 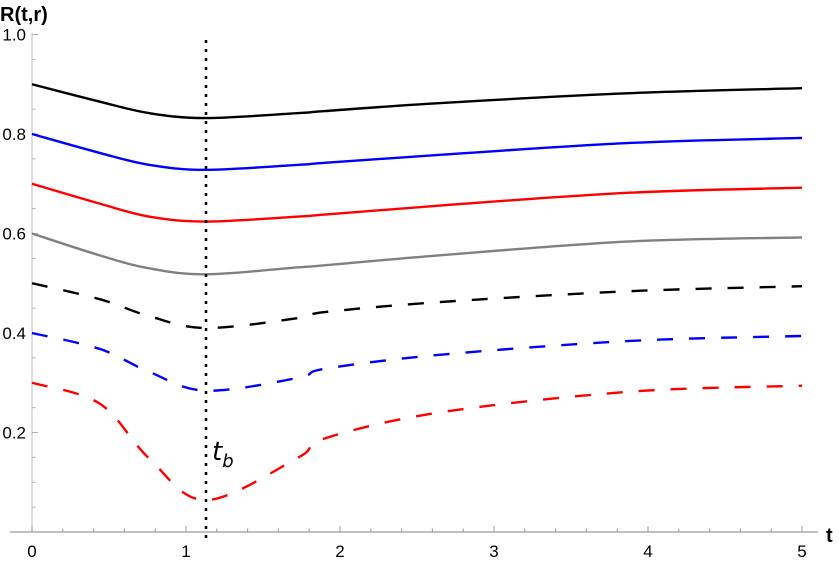 I want to click on x-tick-label: 4, so click(x=647, y=551).